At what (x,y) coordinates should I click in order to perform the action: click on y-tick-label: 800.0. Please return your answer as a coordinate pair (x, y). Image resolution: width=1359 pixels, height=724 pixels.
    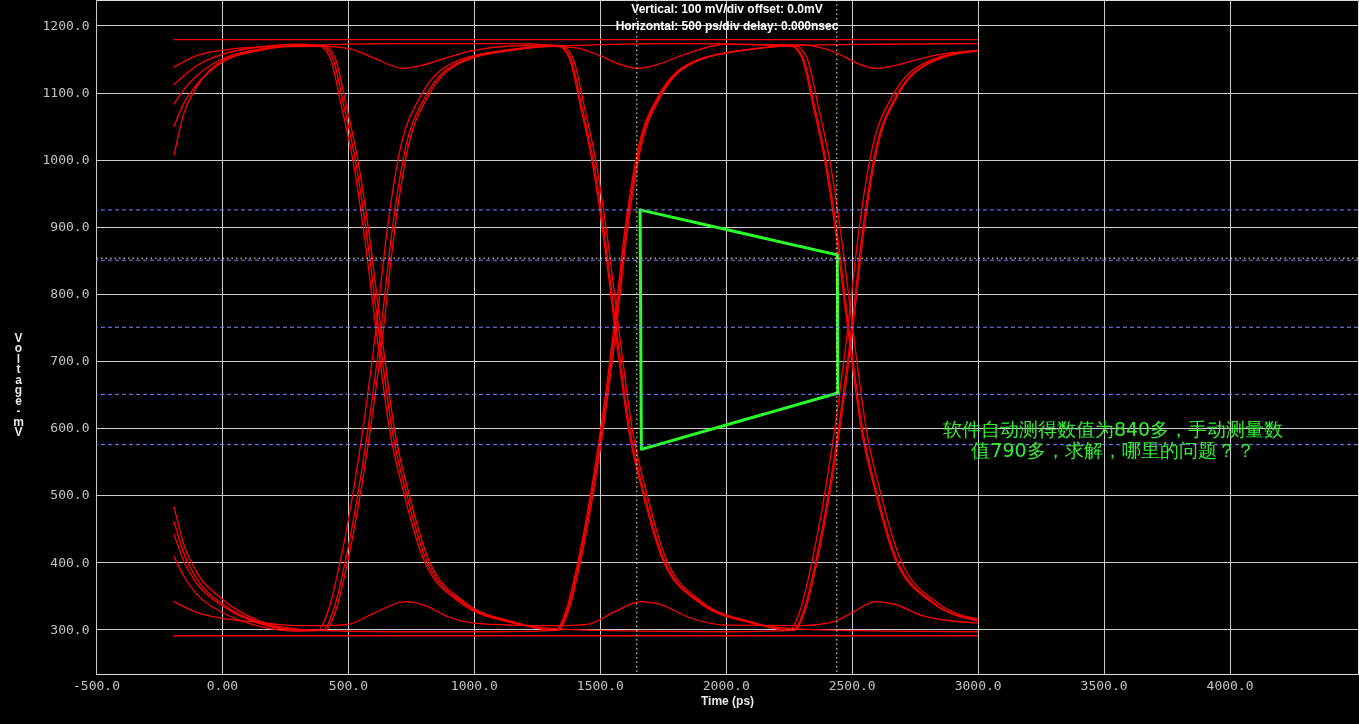
    Looking at the image, I should click on (70, 294).